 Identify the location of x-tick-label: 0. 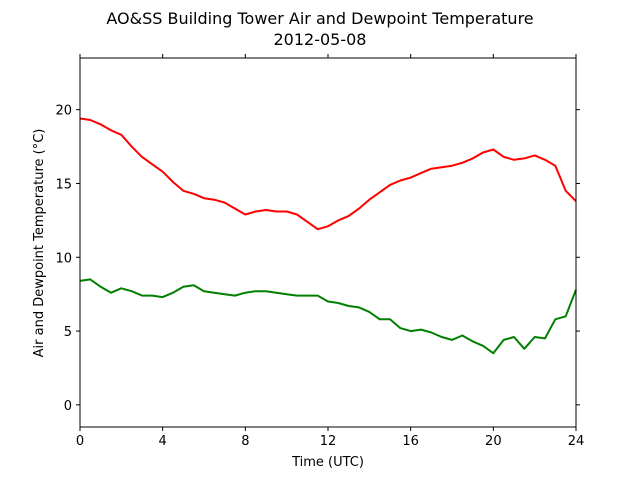
(80, 441).